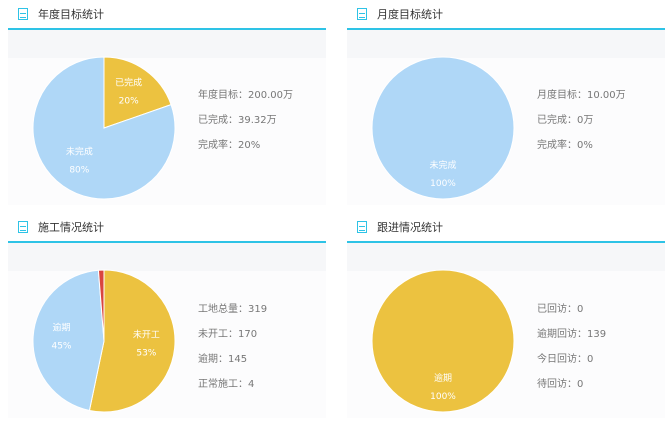 The image size is (665, 426). Describe the element at coordinates (581, 95) in the screenshot. I see `stat-item: 月度目标：10.00万` at that location.